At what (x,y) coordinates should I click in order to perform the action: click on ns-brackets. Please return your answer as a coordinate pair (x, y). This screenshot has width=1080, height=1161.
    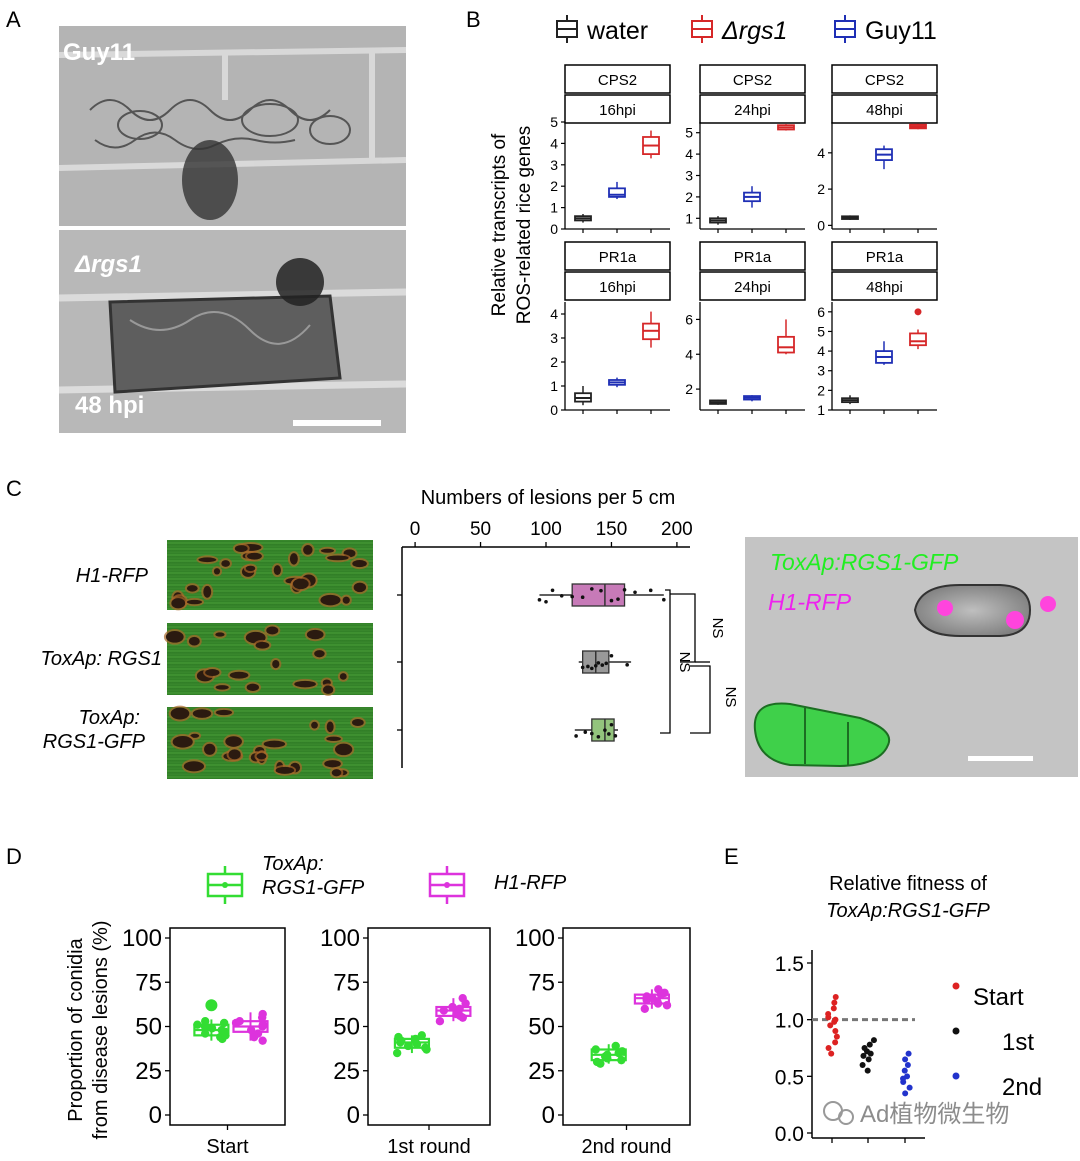
    Looking at the image, I should click on (685, 661).